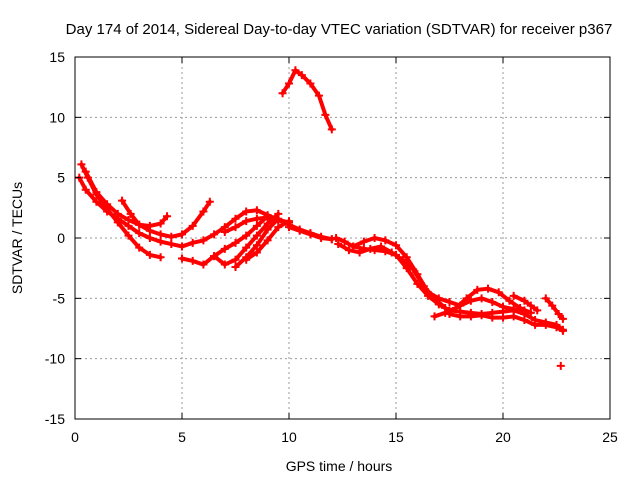 The height and width of the screenshot is (485, 640). What do you see at coordinates (339, 466) in the screenshot?
I see `x-axis-label: GPS time / hours` at bounding box center [339, 466].